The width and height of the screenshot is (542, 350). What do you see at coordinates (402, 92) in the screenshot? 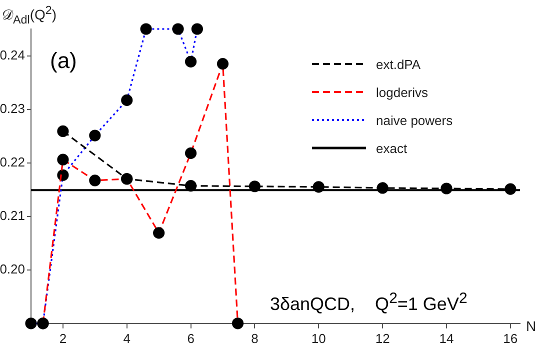
I see `legend-label: logderivs` at bounding box center [402, 92].